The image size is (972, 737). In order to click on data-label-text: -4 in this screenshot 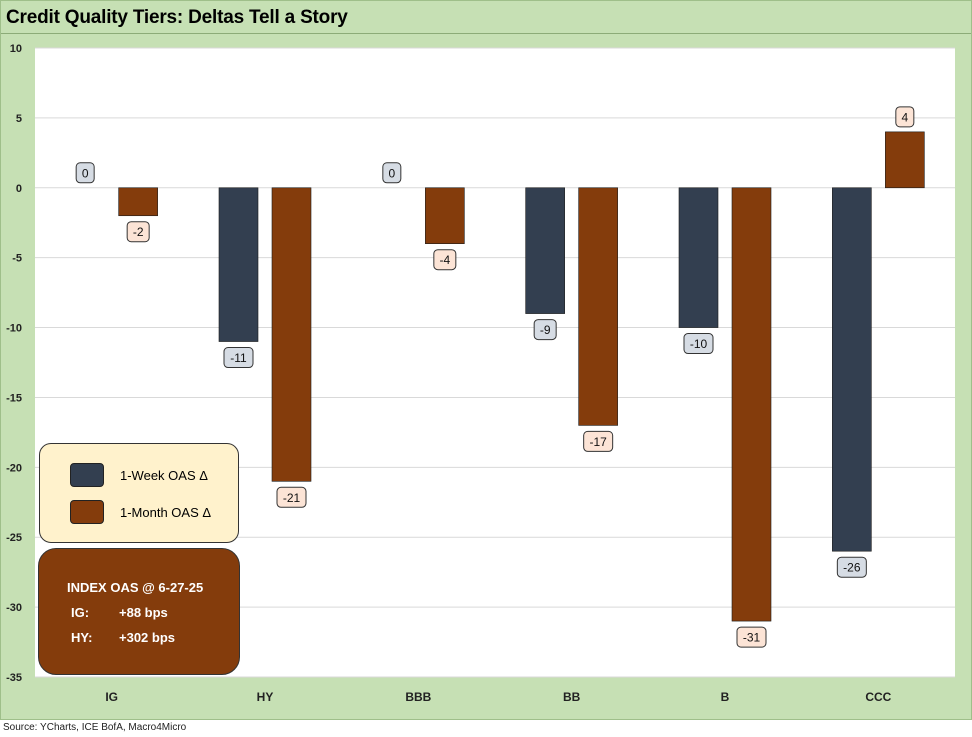, I will do `click(444, 260)`.